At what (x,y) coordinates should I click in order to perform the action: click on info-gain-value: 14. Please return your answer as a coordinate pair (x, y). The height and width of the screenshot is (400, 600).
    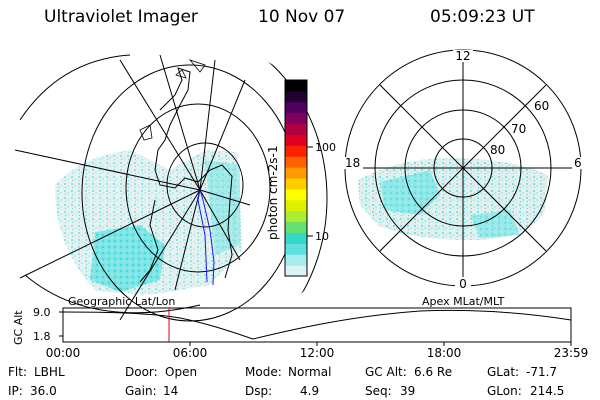
    Looking at the image, I should click on (170, 391).